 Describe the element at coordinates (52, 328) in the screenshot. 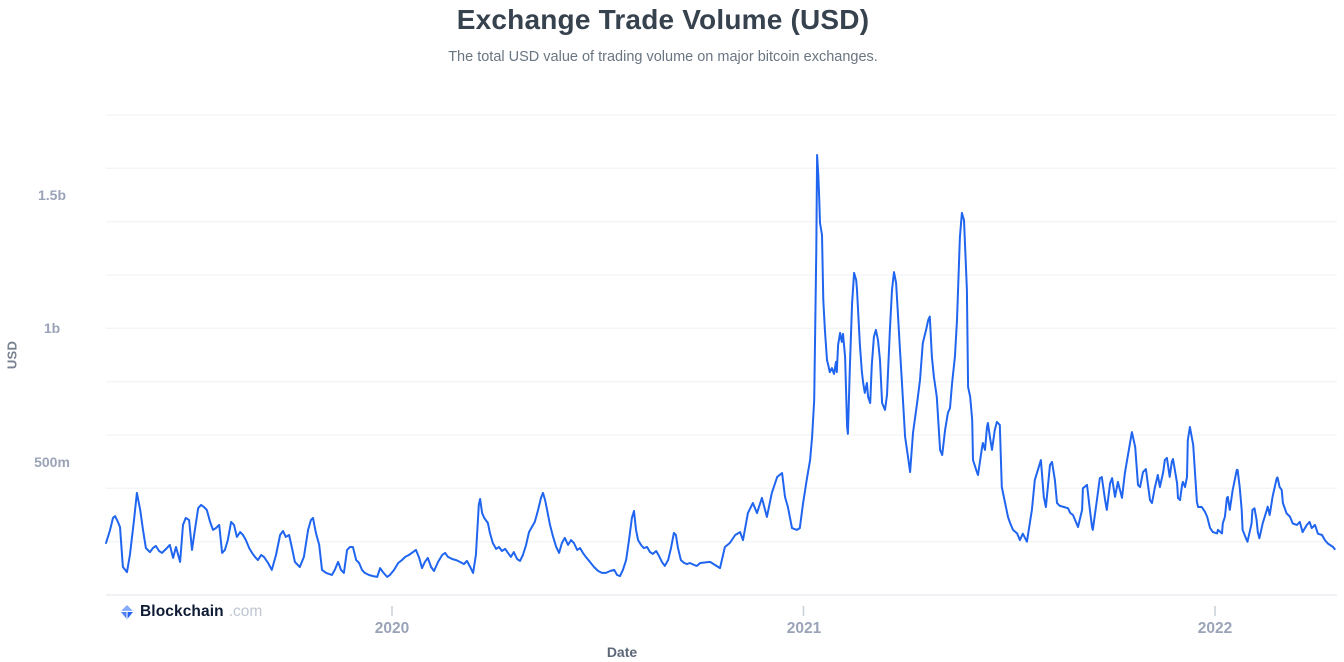

I see `y-tick-label: 1b` at that location.